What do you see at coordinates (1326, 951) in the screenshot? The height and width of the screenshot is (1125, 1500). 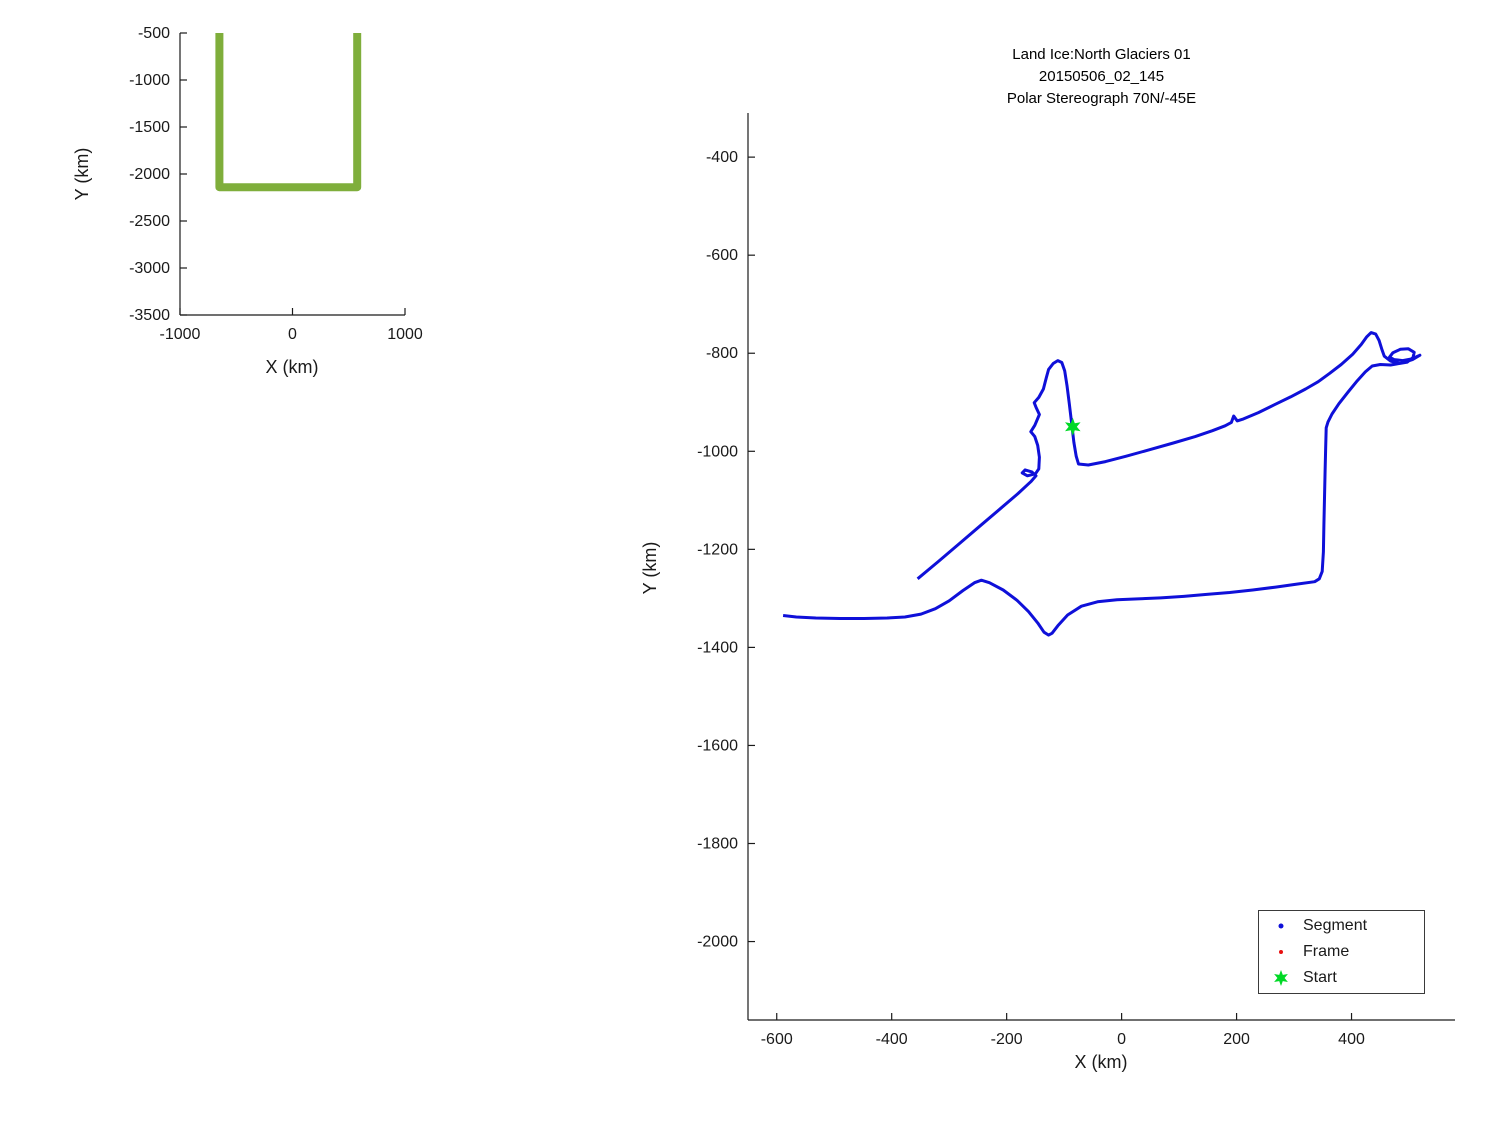 I see `legend-label-frame: Frame` at bounding box center [1326, 951].